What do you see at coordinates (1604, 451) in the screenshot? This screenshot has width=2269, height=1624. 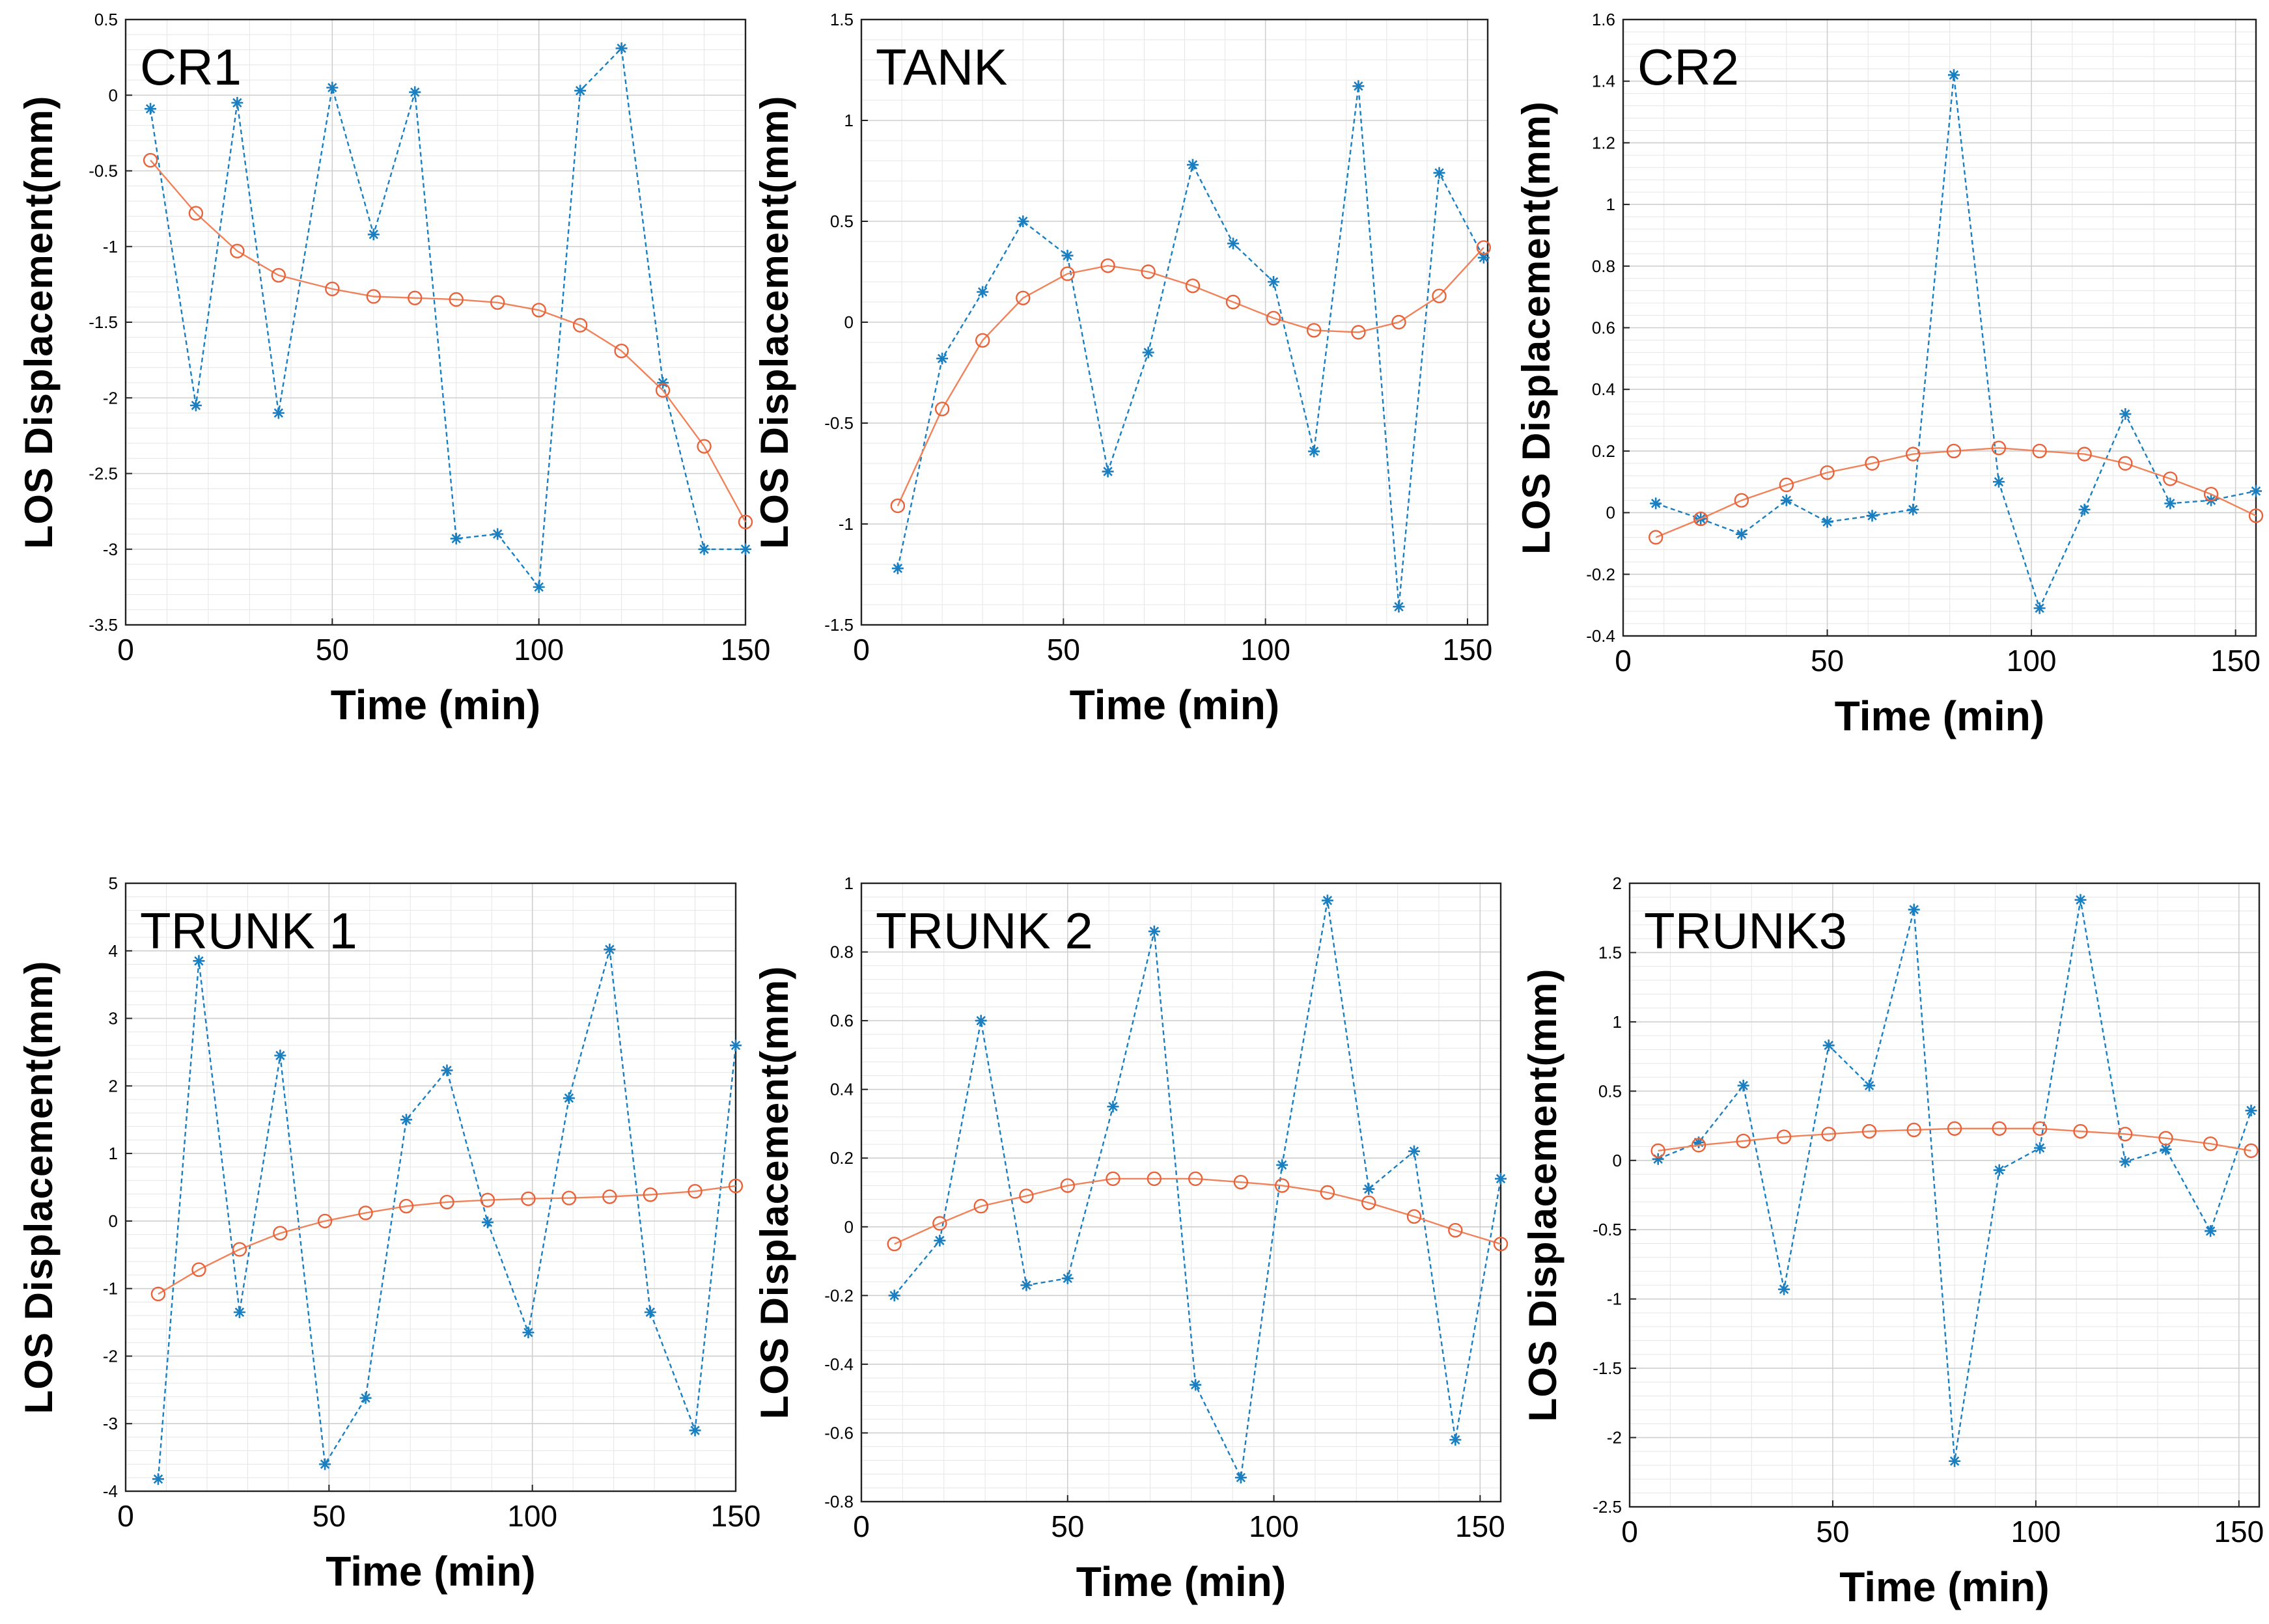 I see `y-tick-label: 0.2` at bounding box center [1604, 451].